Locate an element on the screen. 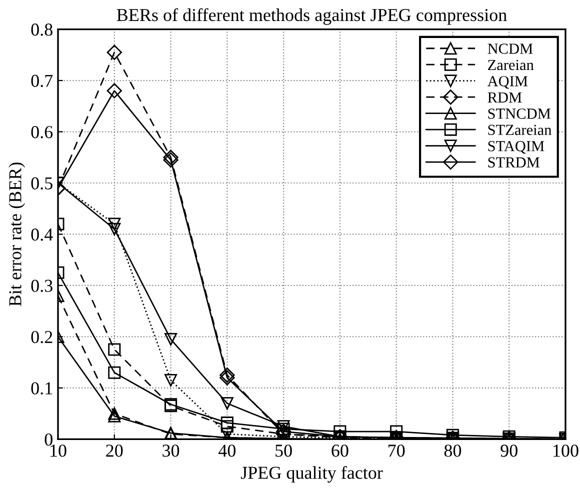 The height and width of the screenshot is (488, 580). legend-label: STZareian is located at coordinates (520, 130).